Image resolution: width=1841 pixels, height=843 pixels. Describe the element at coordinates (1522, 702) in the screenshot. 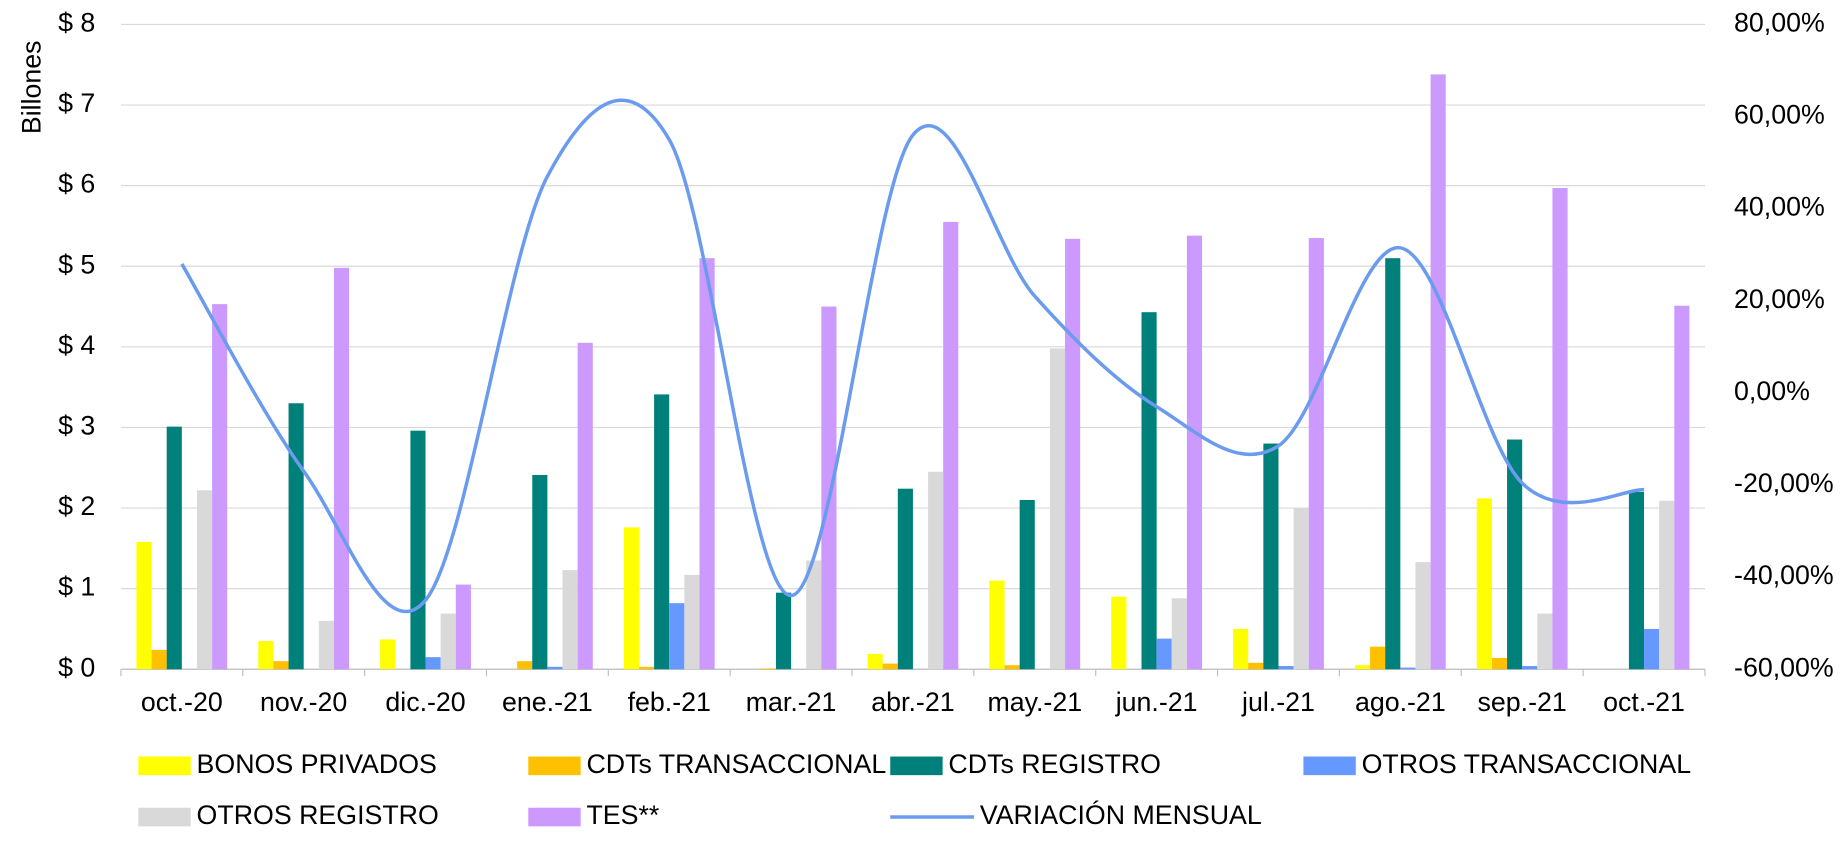

I see `x-tick-label: sep.-21` at that location.